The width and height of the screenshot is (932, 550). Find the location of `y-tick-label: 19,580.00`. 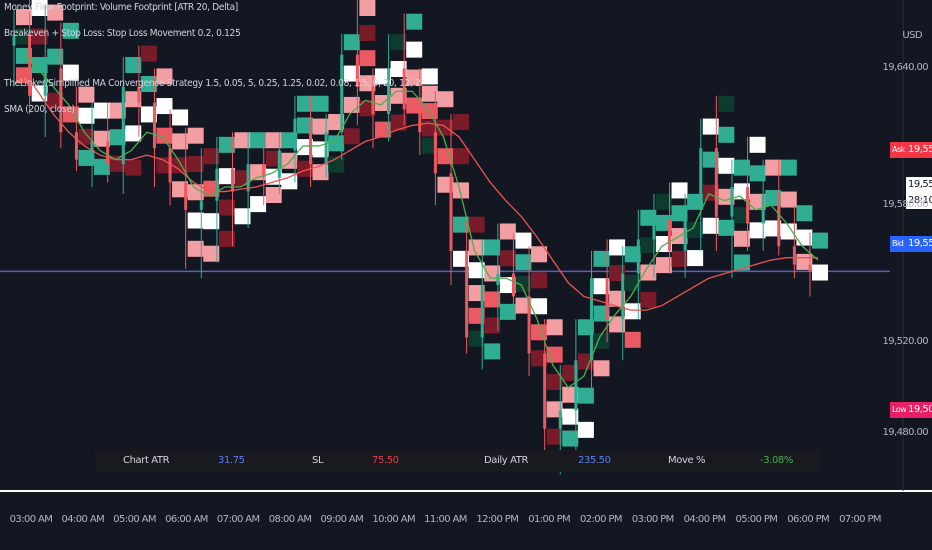

y-tick-label: 19,580.00 is located at coordinates (905, 205).